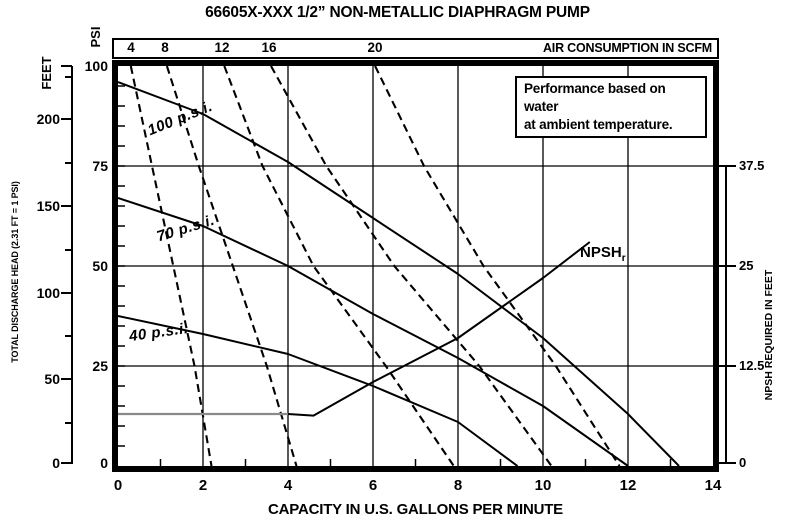 The image size is (795, 529). What do you see at coordinates (15, 272) in the screenshot?
I see `total-discharge-head-label: TOTAL DISCHARGE HEAD (2.31 FT = 1 PSI)` at bounding box center [15, 272].